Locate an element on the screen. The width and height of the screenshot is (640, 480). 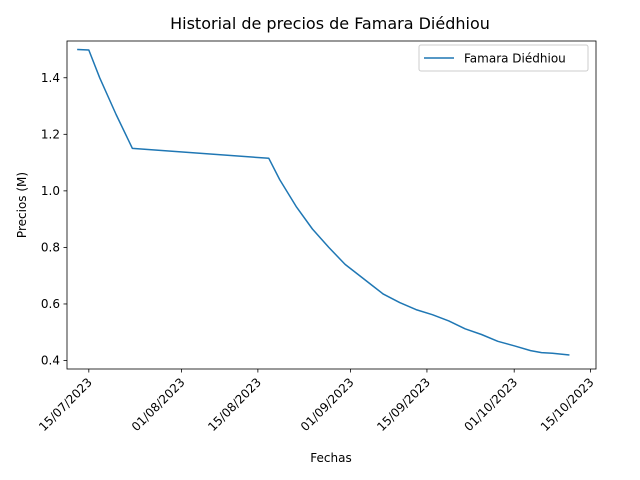
y-axis-label: Precios (M) is located at coordinates (22, 205).